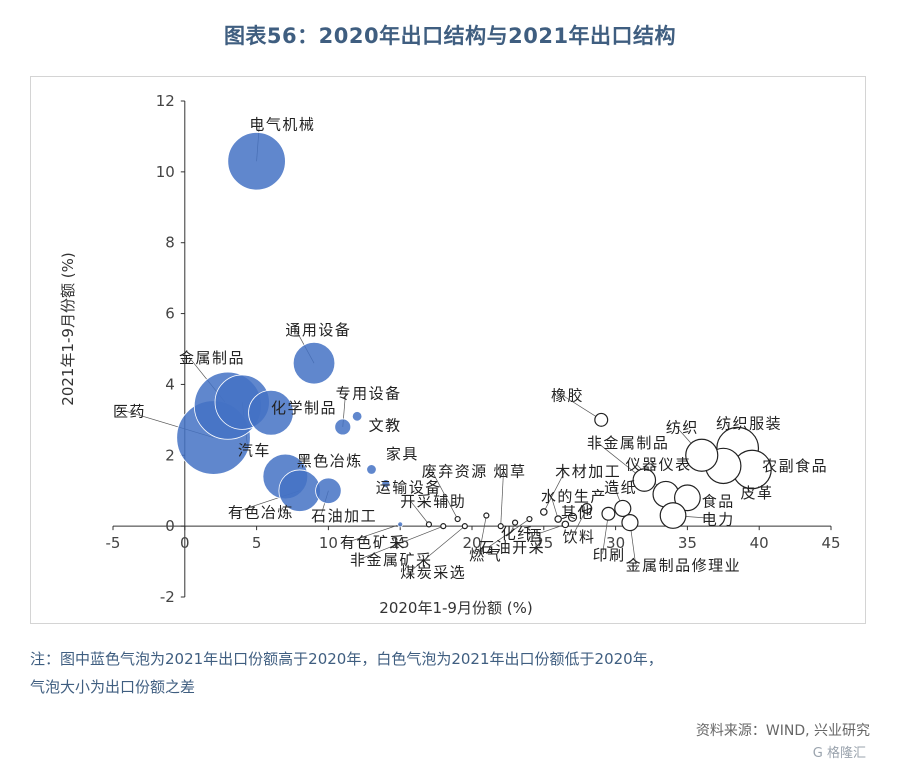 Image resolution: width=900 pixels, height=765 pixels. What do you see at coordinates (391, 560) in the screenshot?
I see `point-label: 非金属矿采` at bounding box center [391, 560].